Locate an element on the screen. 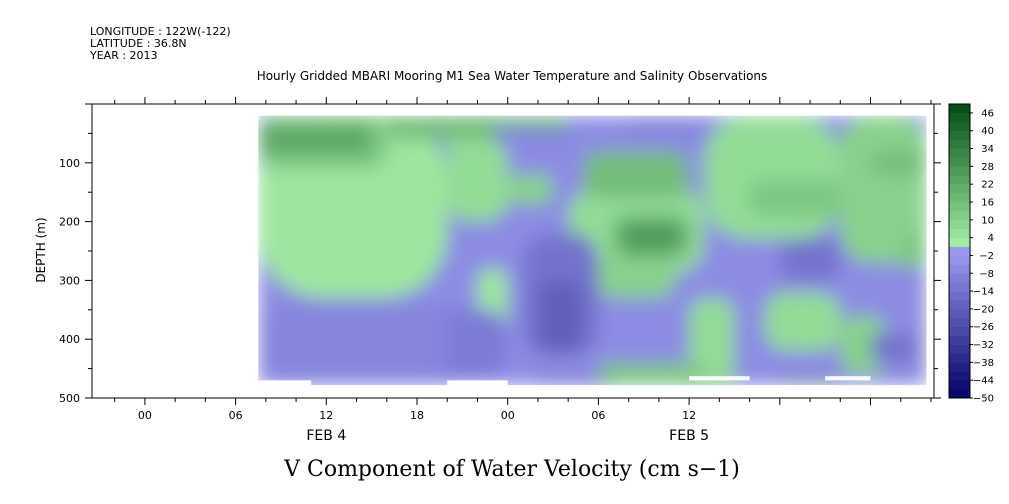  colorbar-tick-label: −44 is located at coordinates (983, 381).